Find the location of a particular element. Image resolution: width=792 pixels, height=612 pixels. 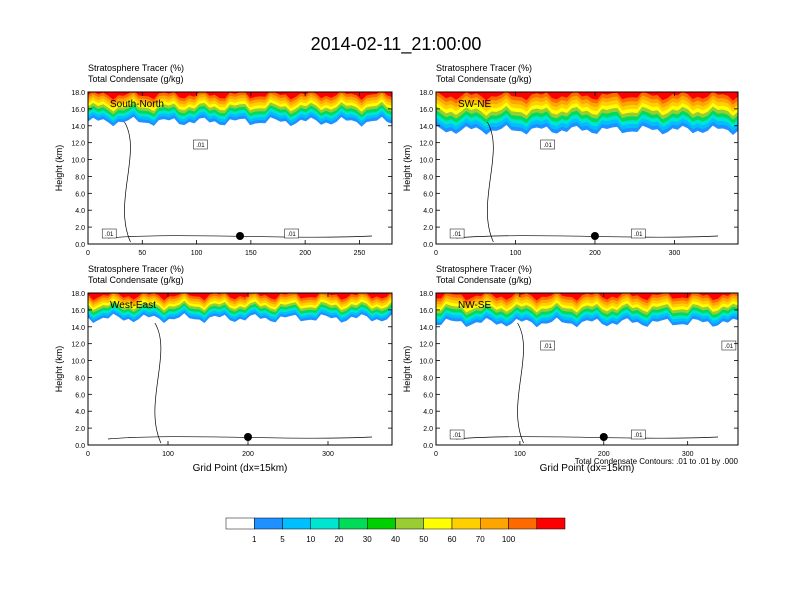

colorbar: 1 5 10 20 30 40 50 60 70 100 is located at coordinates (395, 530).